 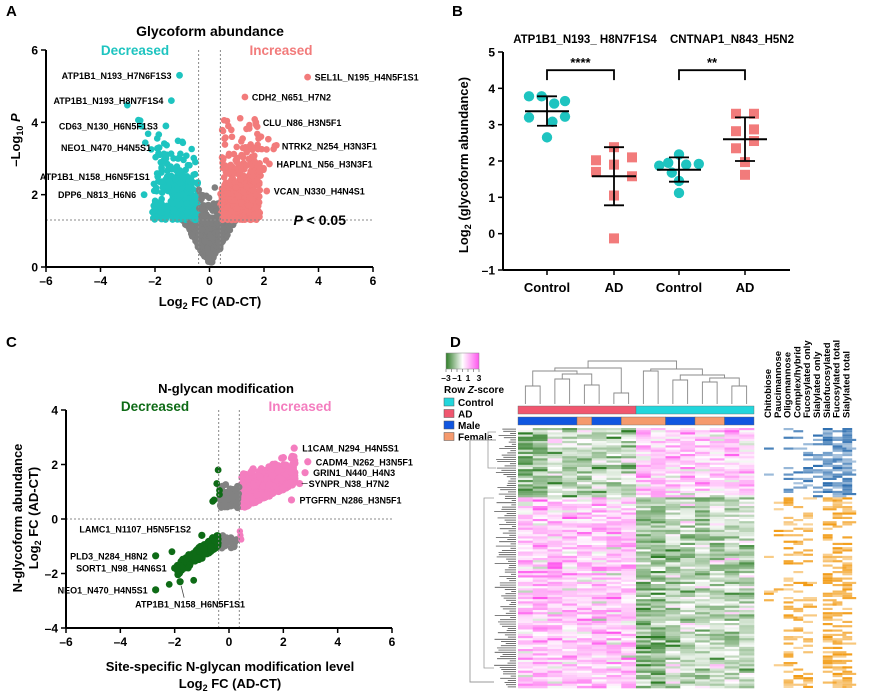 What do you see at coordinates (11, 342) in the screenshot?
I see `panel-label-c: C` at bounding box center [11, 342].